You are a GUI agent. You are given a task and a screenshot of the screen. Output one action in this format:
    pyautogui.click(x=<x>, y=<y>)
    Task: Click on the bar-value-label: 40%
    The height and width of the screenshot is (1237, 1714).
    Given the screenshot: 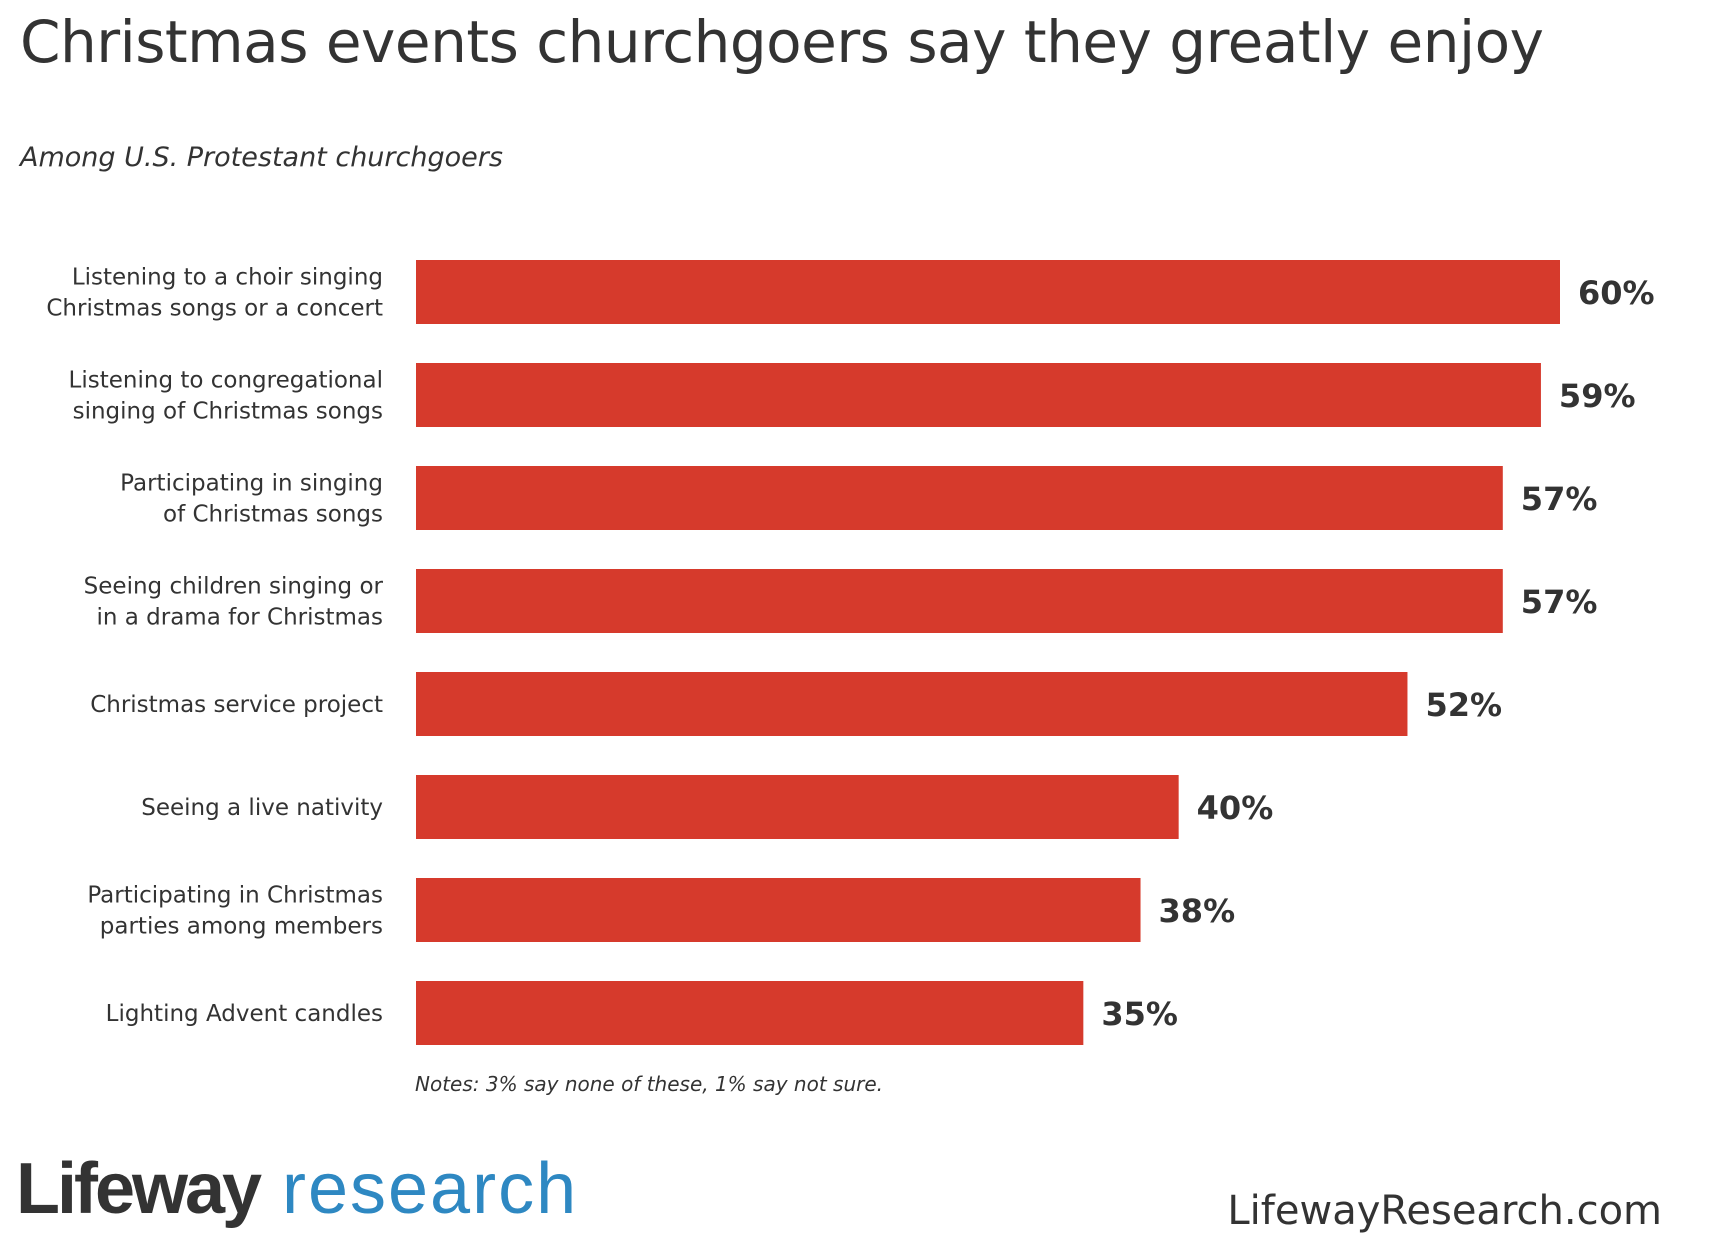 What is the action you would take?
    pyautogui.click(x=1235, y=808)
    